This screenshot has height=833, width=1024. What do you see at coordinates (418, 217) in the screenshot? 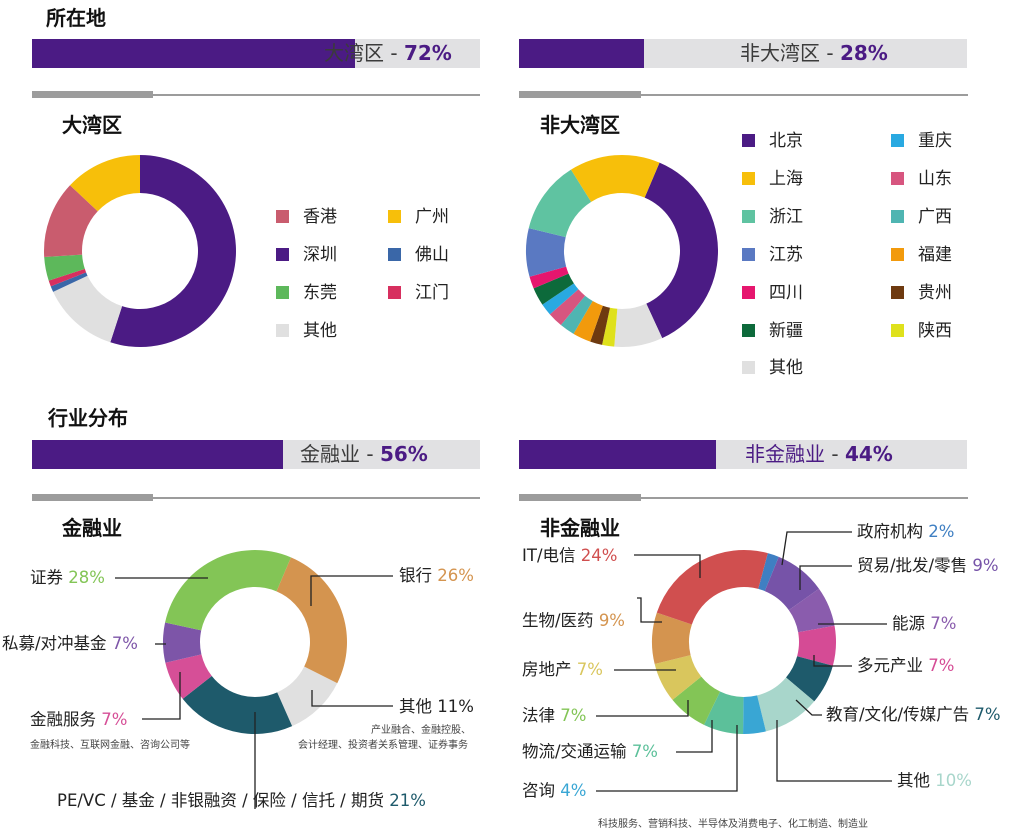
I see `legend-item: 广州` at bounding box center [418, 217].